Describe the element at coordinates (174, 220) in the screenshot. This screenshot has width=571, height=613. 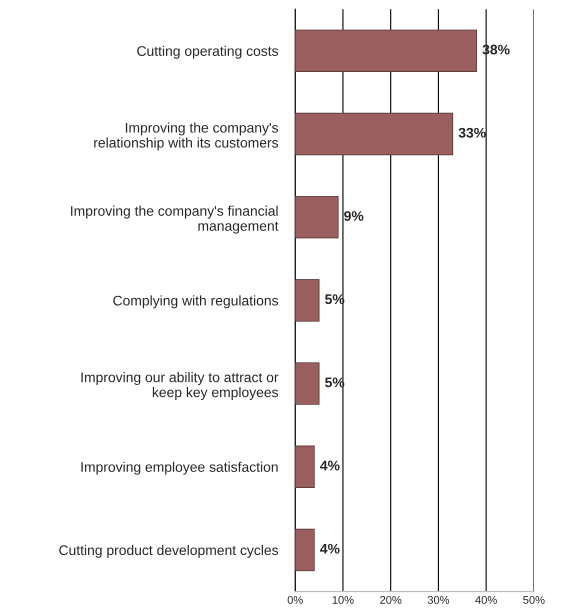
I see `y-tick-label: Improving the company's financial management` at that location.